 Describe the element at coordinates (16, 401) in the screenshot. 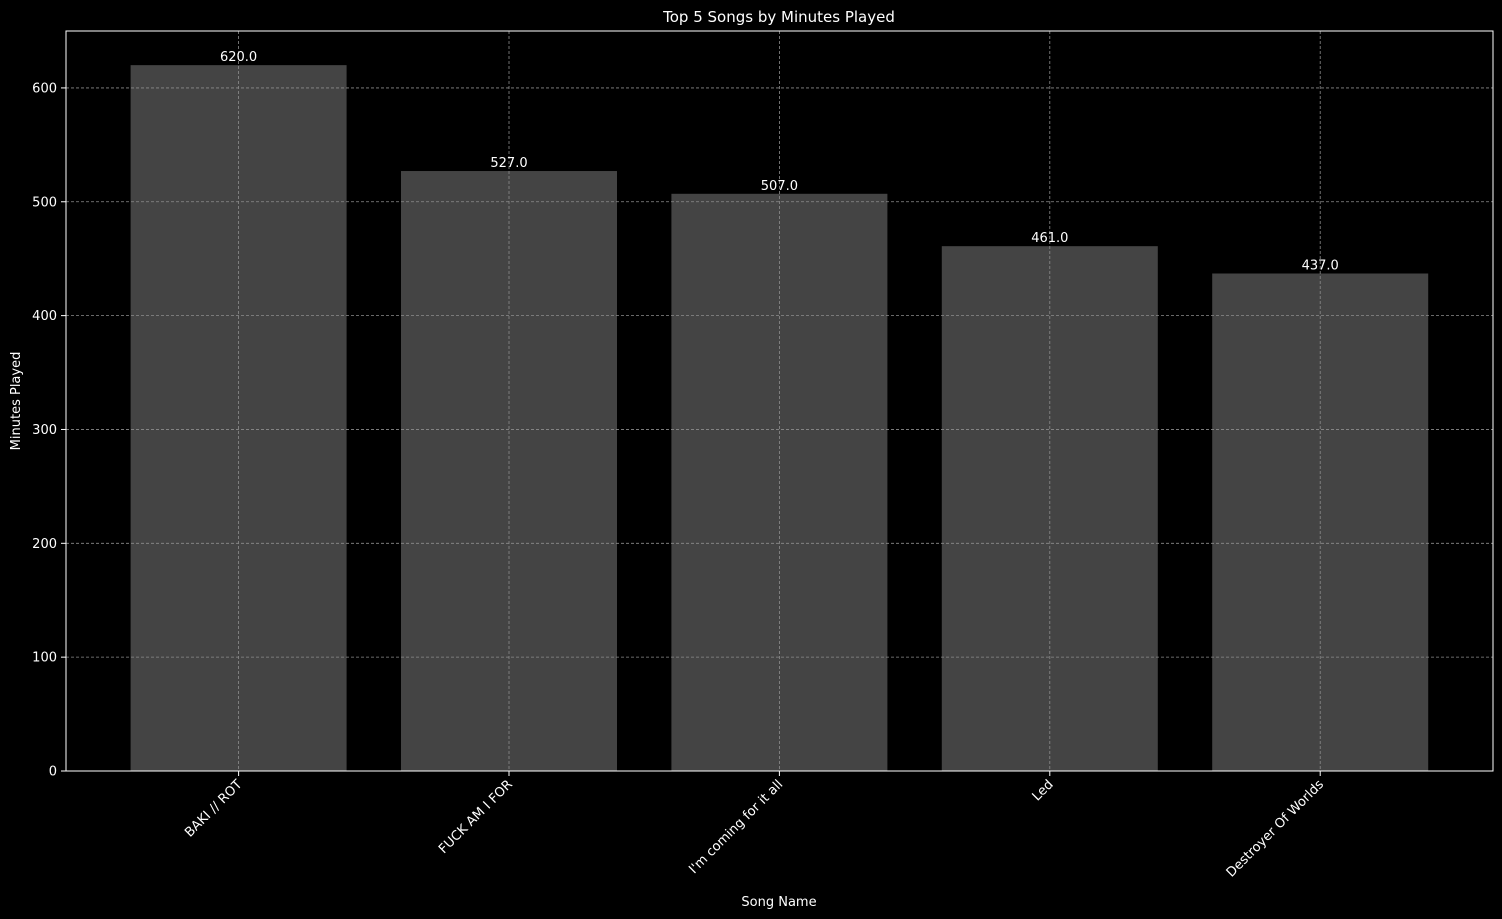

I see `y-axis-label: Minutes Played` at that location.